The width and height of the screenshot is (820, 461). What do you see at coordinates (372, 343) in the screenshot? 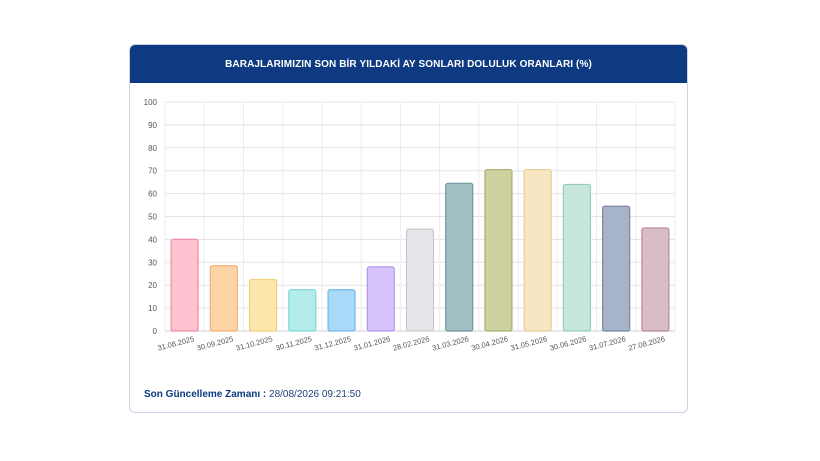
I see `x-tick-label: 31.01.2026` at bounding box center [372, 343].